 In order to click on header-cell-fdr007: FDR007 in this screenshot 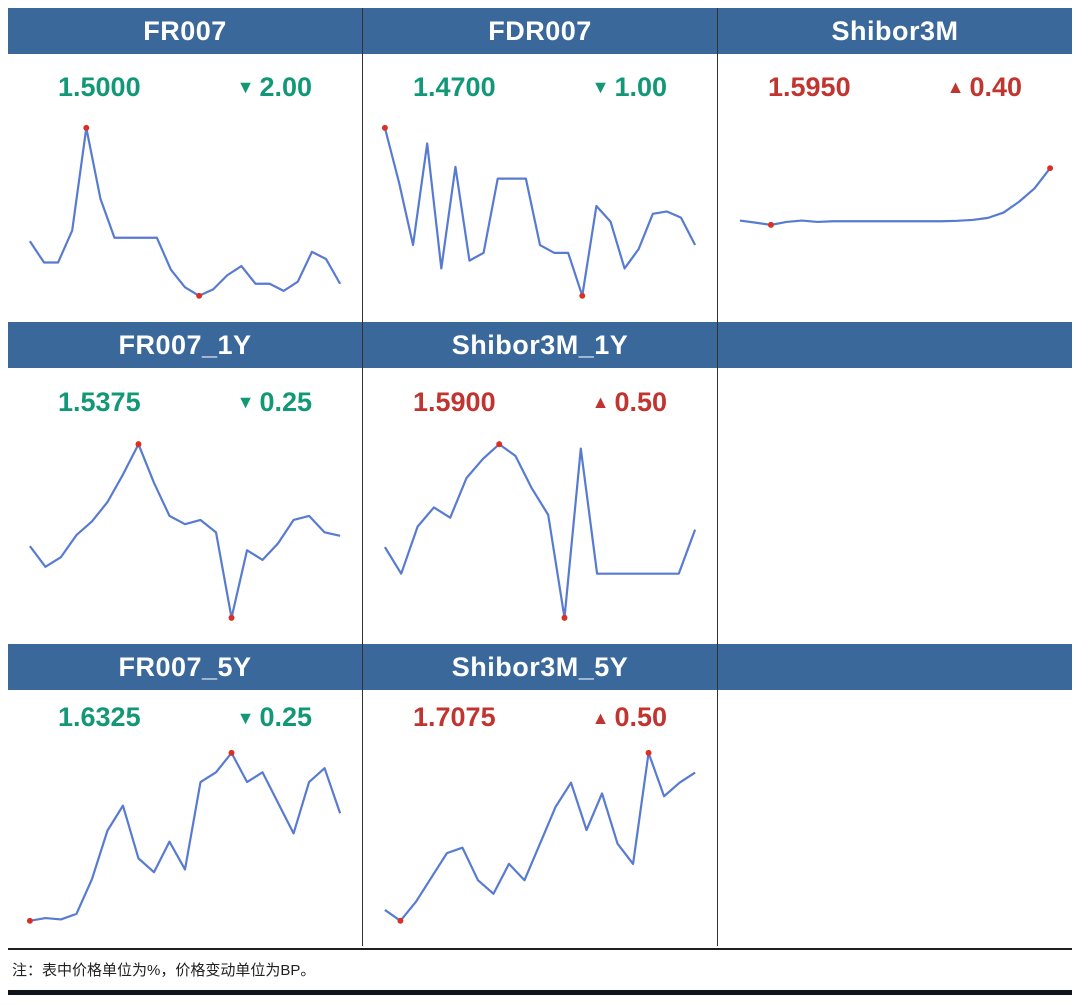, I will do `click(540, 31)`.